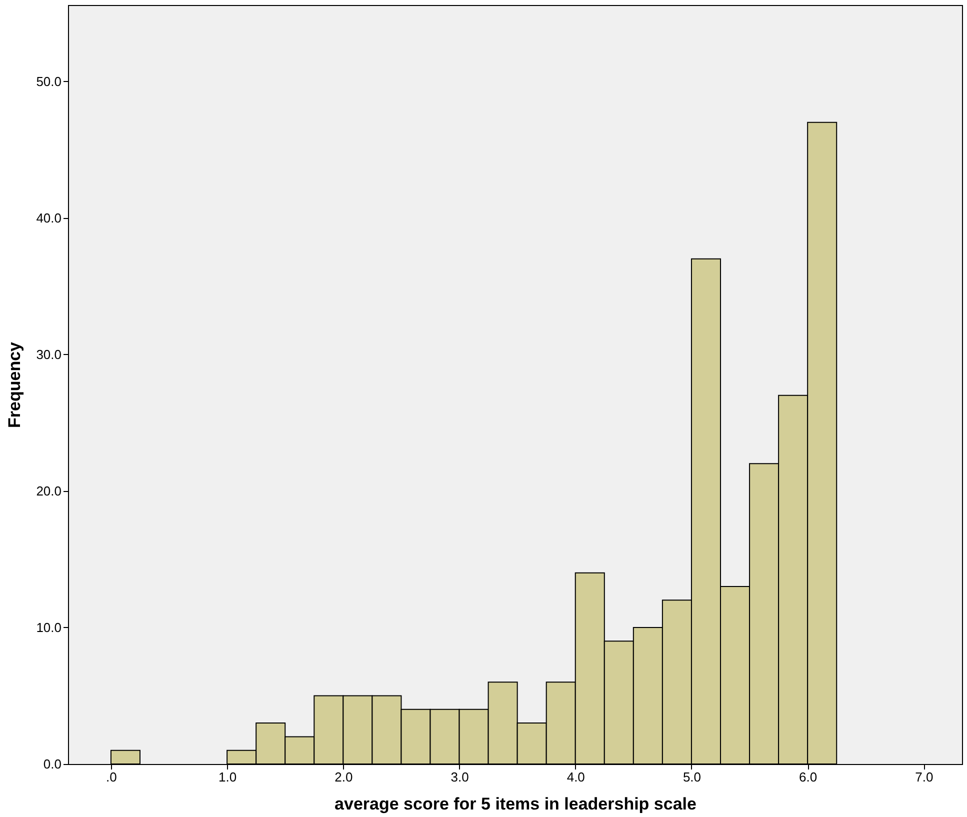 This screenshot has width=967, height=817. What do you see at coordinates (52, 764) in the screenshot?
I see `y-tick-label: 0.0` at bounding box center [52, 764].